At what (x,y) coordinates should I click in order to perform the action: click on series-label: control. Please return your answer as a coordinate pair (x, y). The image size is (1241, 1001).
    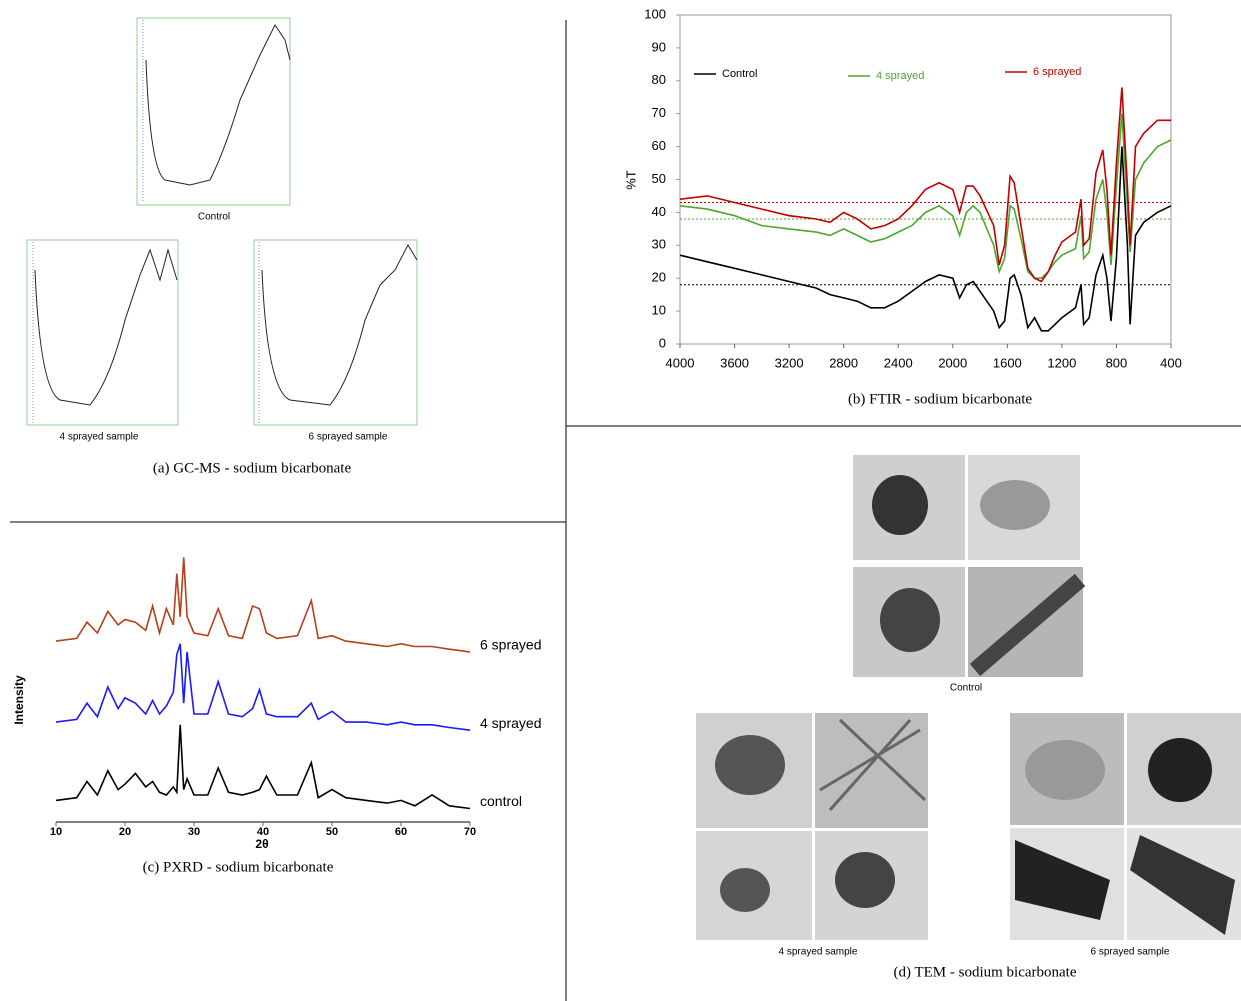
    Looking at the image, I should click on (501, 801).